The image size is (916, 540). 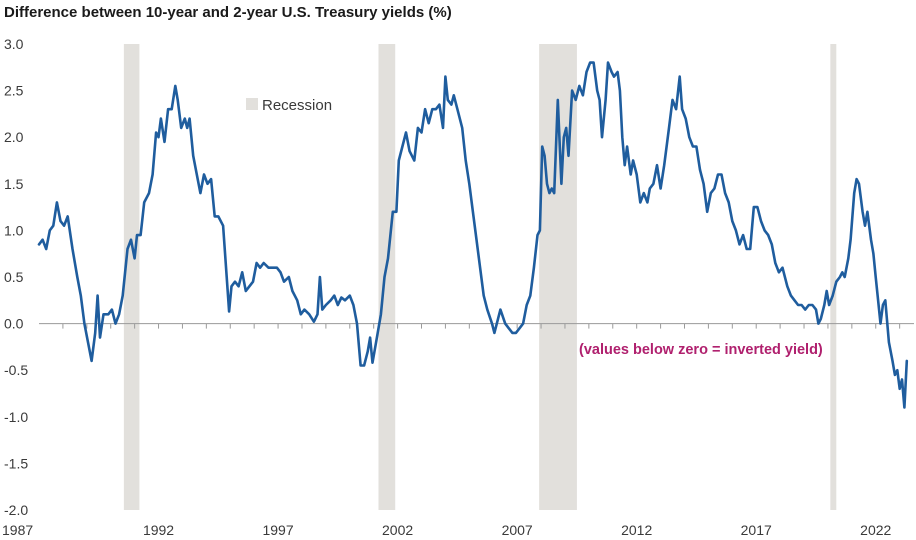 I want to click on y-tick-label: -0.5, so click(x=16, y=370).